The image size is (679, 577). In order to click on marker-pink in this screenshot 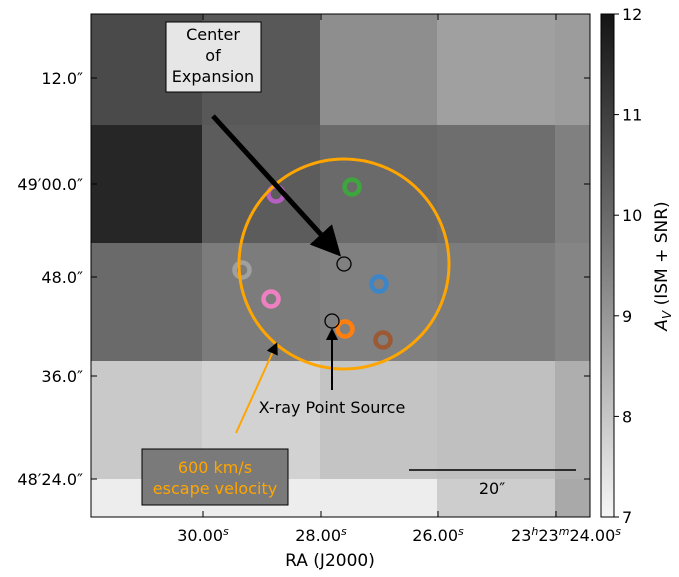, I will do `click(271, 299)`.